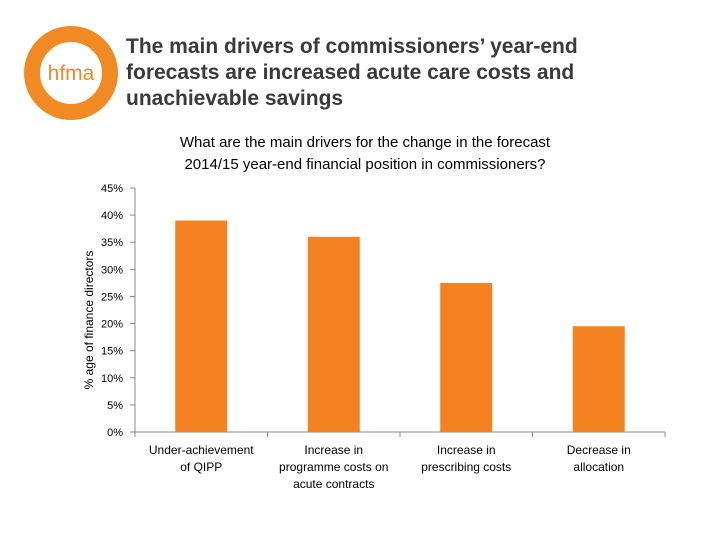 The width and height of the screenshot is (720, 540). Describe the element at coordinates (112, 243) in the screenshot. I see `y-tick-label: 35%` at that location.